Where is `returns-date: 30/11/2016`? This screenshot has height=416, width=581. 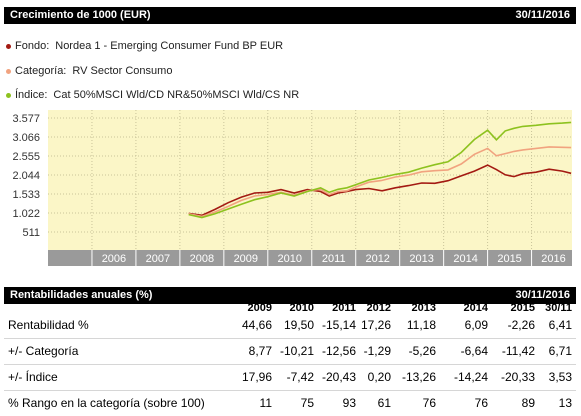 returns-date: 30/11/2016 is located at coordinates (542, 295).